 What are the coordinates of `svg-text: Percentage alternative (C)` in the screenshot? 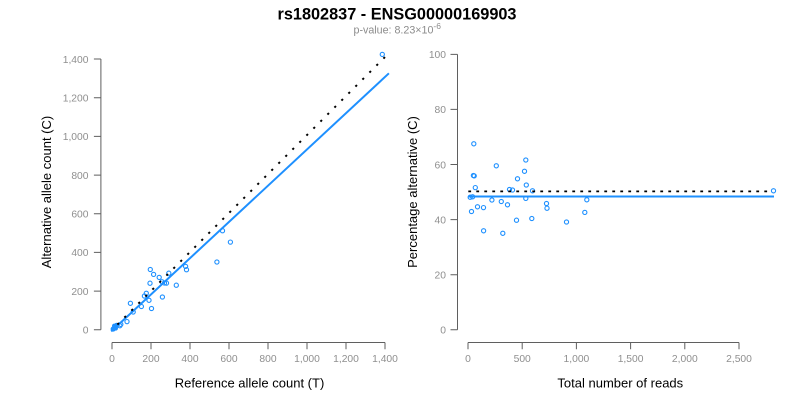 It's located at (412, 192).